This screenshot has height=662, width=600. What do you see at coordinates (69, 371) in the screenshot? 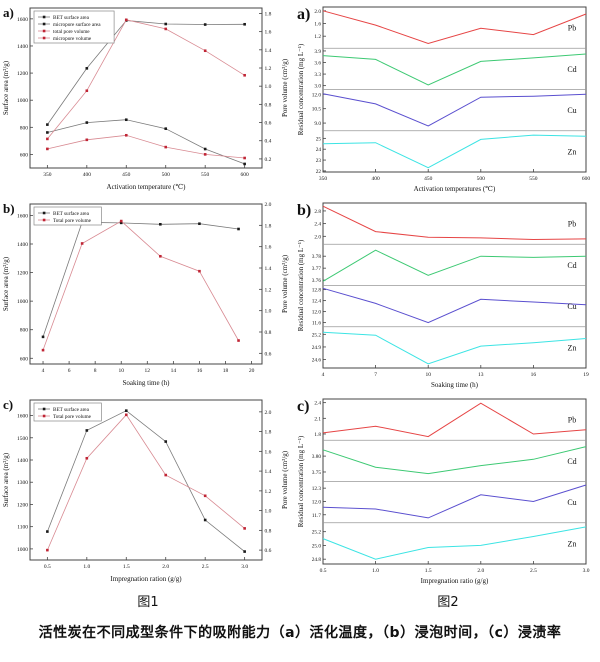
I see `svg-text: 6` at bounding box center [69, 371].